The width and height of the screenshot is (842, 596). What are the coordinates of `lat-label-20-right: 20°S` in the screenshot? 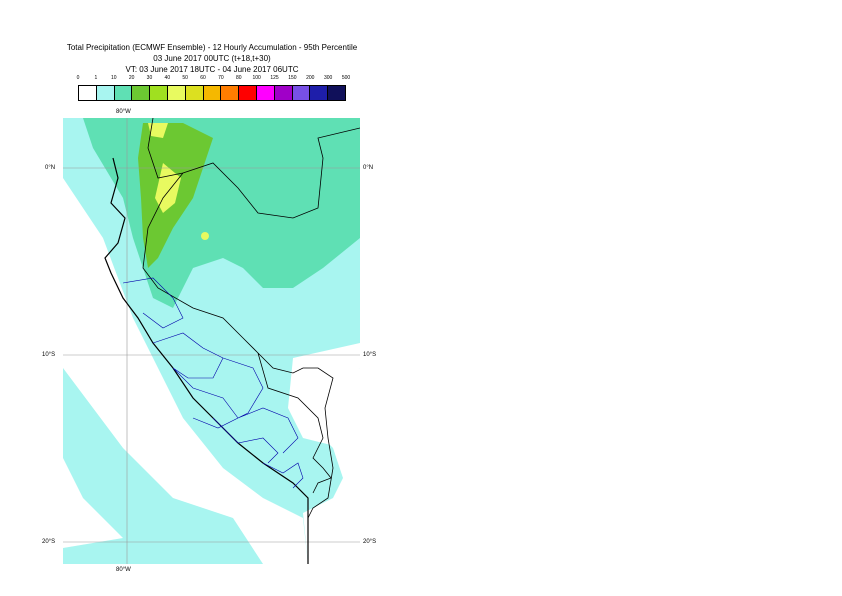 It's located at (370, 542).